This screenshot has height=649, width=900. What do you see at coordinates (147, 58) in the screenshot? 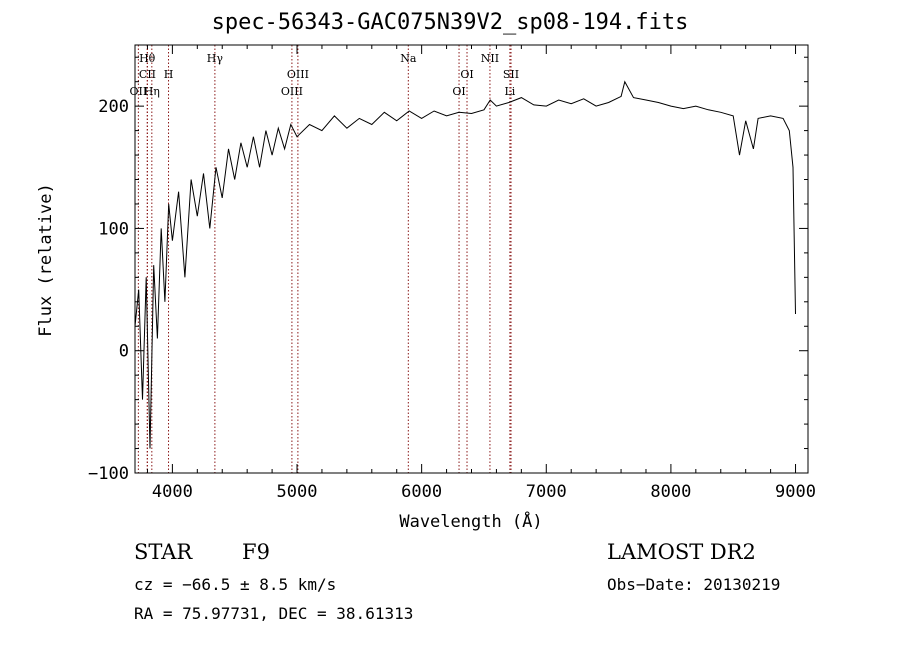
I see `line-marker-label: Hθ` at bounding box center [147, 58].